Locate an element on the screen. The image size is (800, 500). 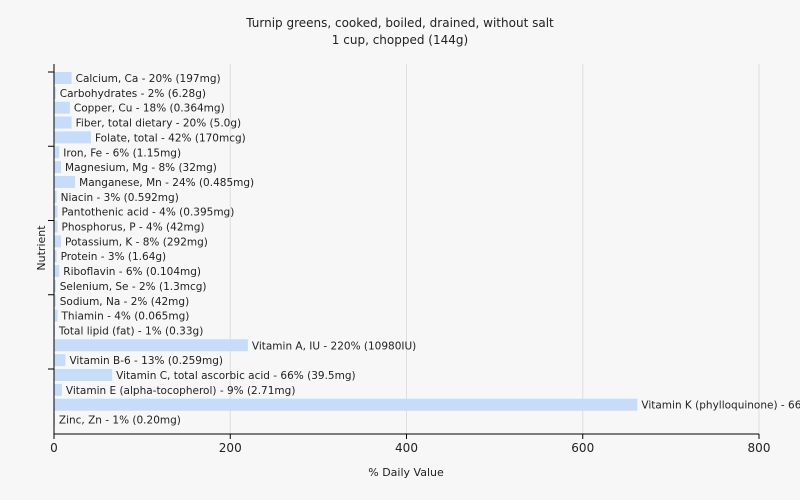
bar-label: Manganese, Mn - 24% (0.485mg) is located at coordinates (166, 183).